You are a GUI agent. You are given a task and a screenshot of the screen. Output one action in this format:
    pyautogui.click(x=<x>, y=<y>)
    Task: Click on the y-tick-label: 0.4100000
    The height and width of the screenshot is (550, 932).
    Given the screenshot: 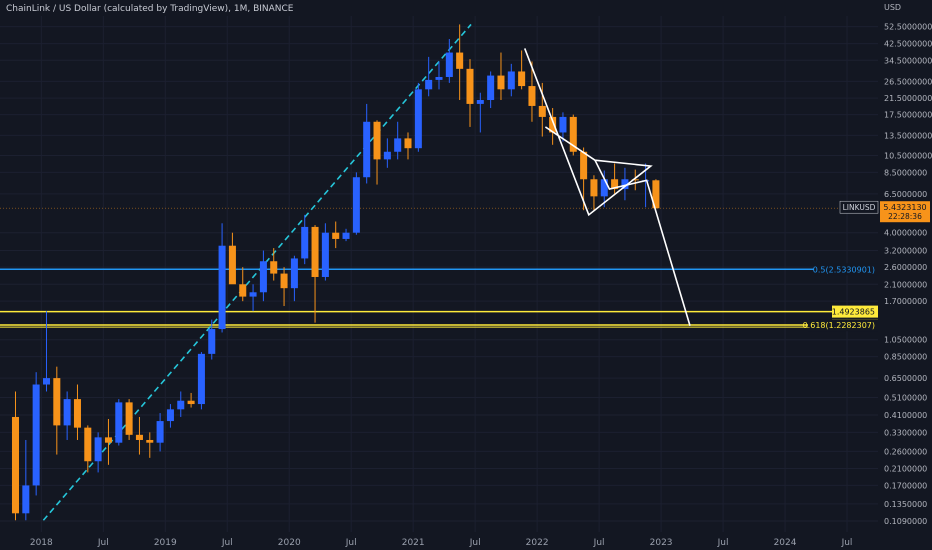 What is the action you would take?
    pyautogui.click(x=905, y=415)
    